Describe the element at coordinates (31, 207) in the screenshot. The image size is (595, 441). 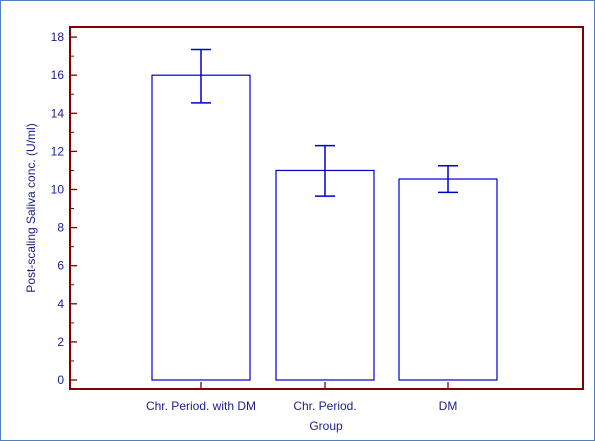
I see `y-axis-label: Post-scaling Saliva conc. (U/ml)` at that location.